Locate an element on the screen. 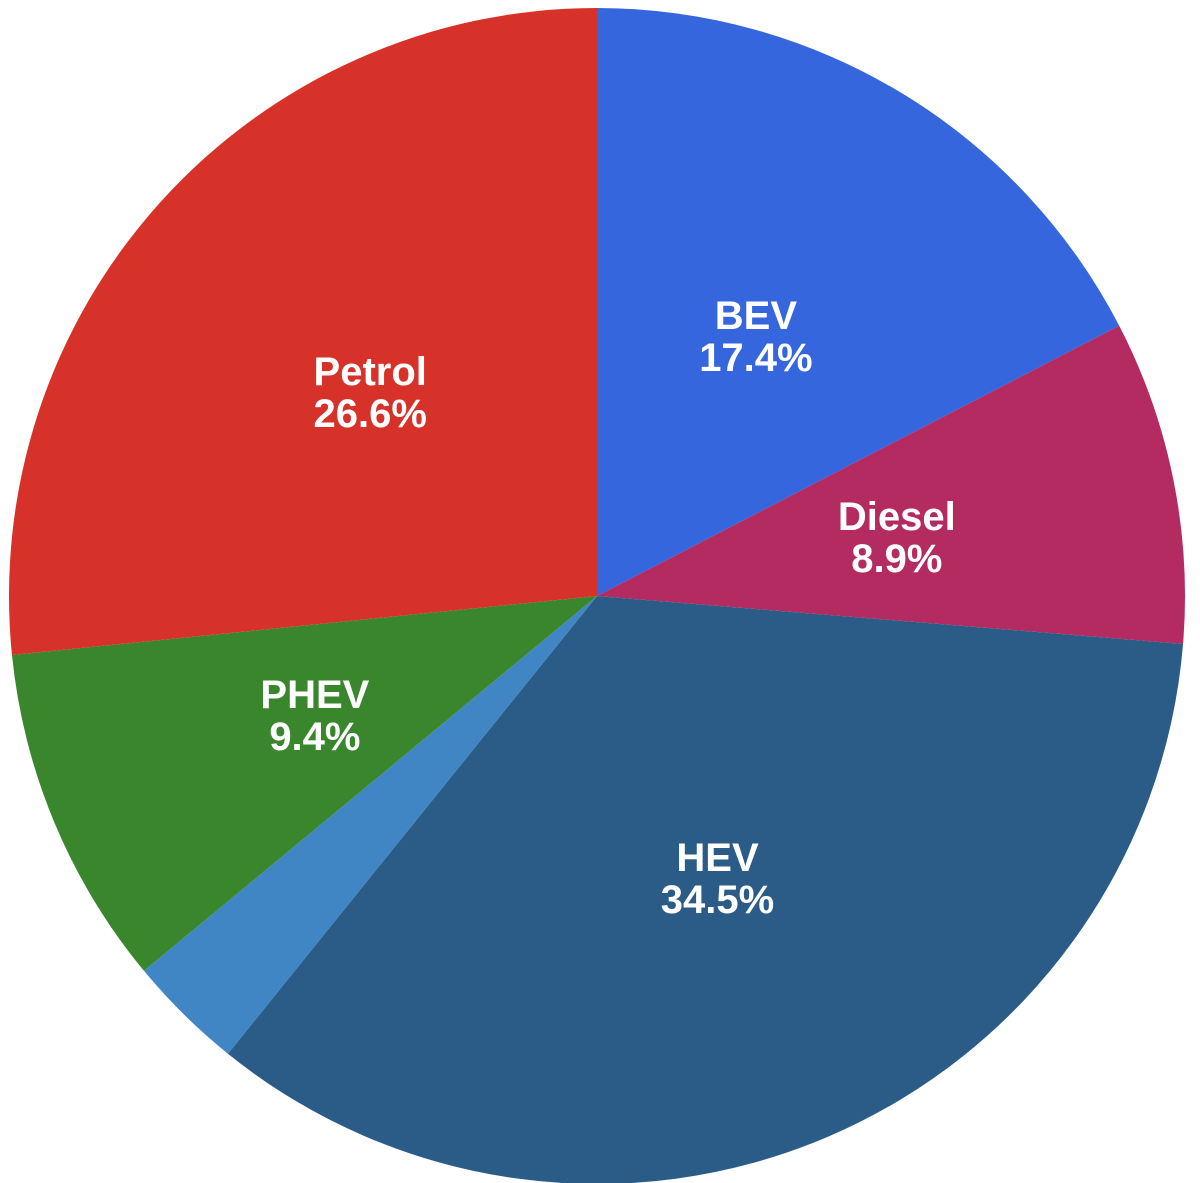  slice-label-phev: PHEV 9.4% is located at coordinates (314, 716).